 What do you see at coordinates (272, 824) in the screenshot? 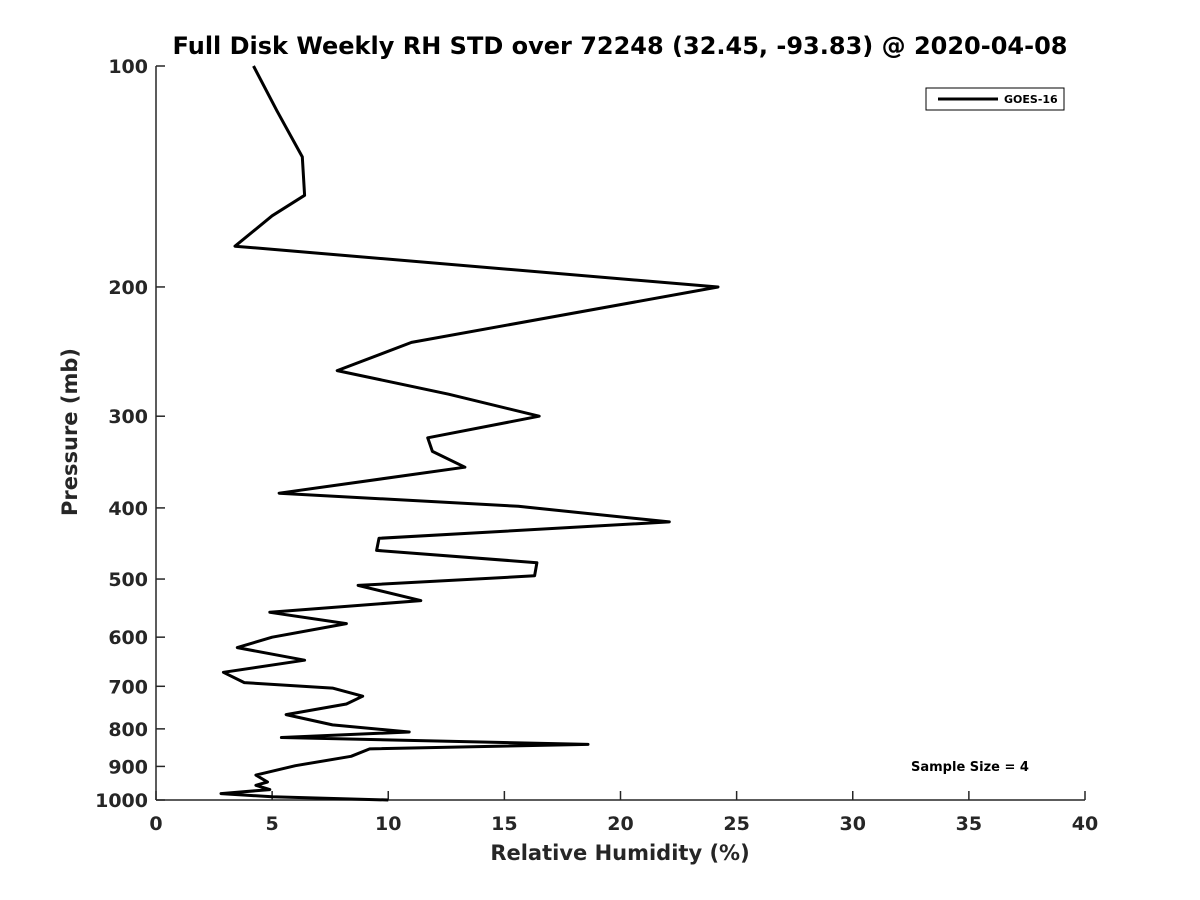
I see `x-tick-label: 5` at bounding box center [272, 824].